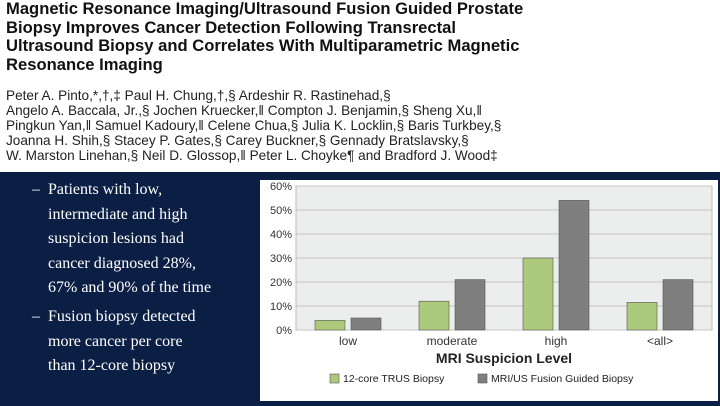 The image size is (720, 406). Describe the element at coordinates (84, 64) in the screenshot. I see `title-line: Resonance Imaging` at that location.